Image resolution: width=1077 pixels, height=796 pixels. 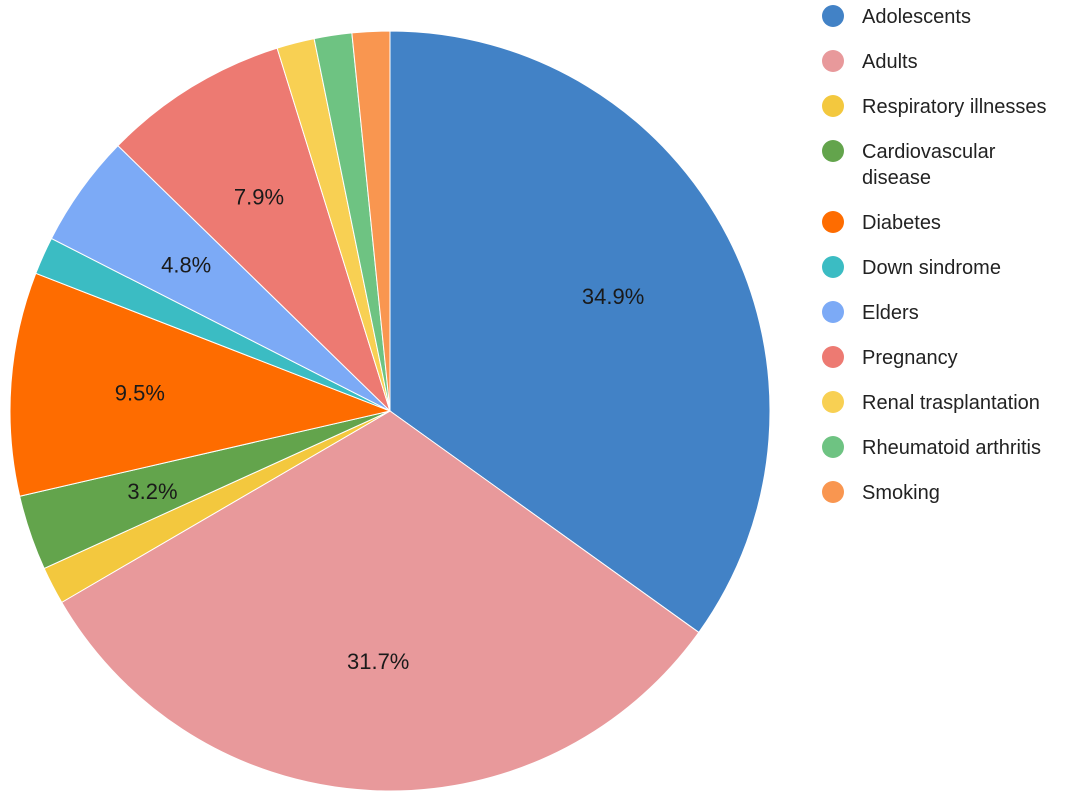 I want to click on legend-item: Respiratory illnesses, so click(x=947, y=107).